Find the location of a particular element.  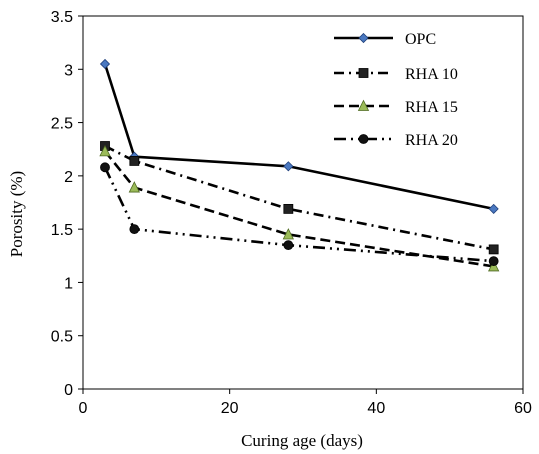

legend-label-rha-10: RHA 10 is located at coordinates (431, 74).